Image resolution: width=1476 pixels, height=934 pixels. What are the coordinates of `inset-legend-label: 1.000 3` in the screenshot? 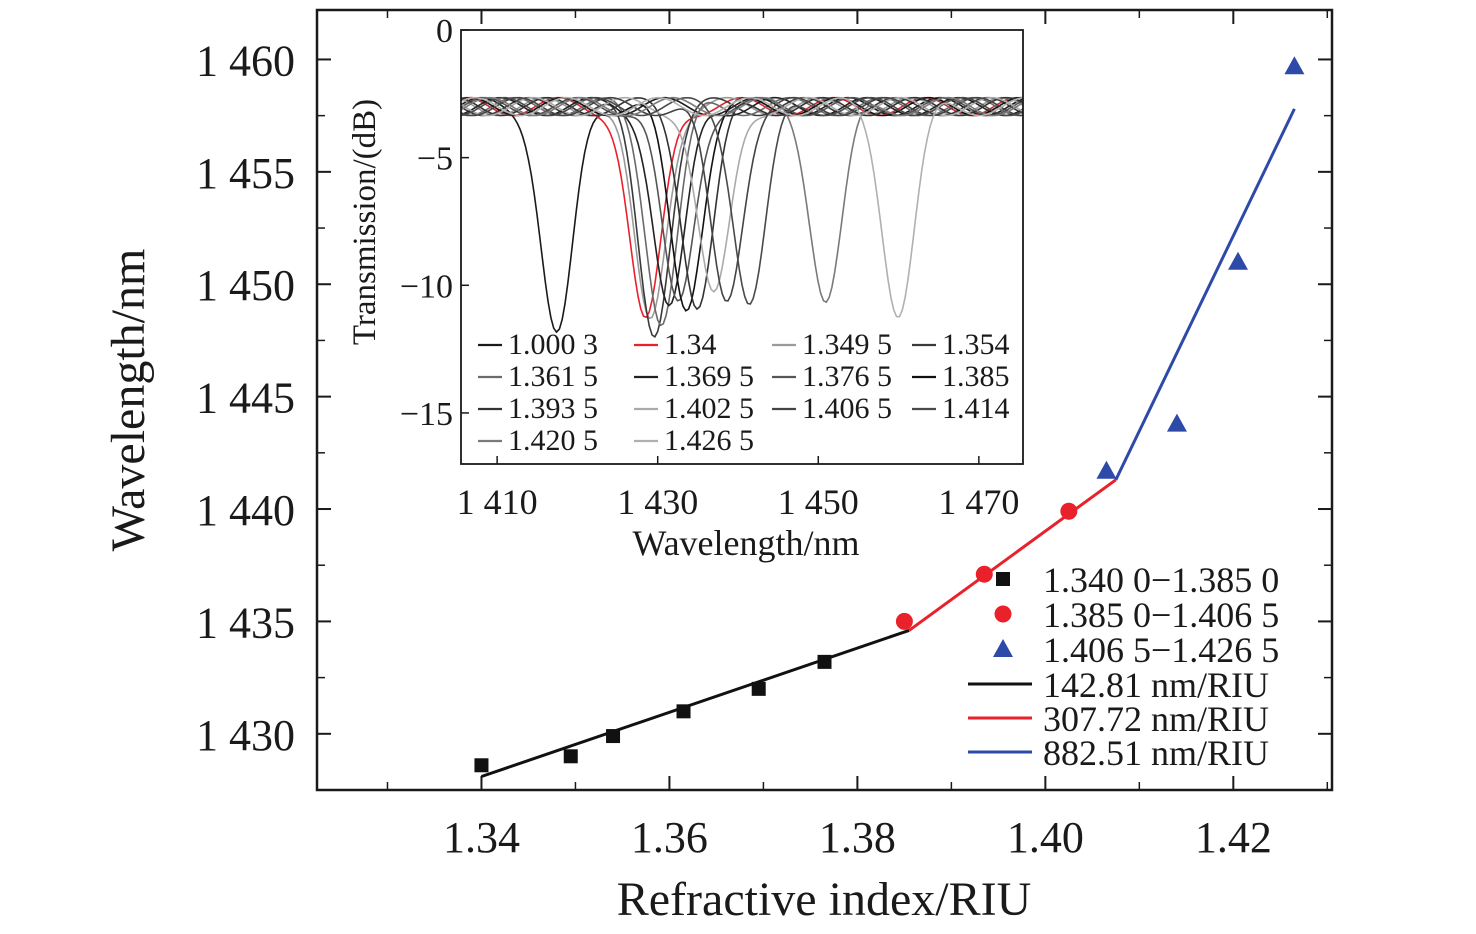 It's located at (553, 344).